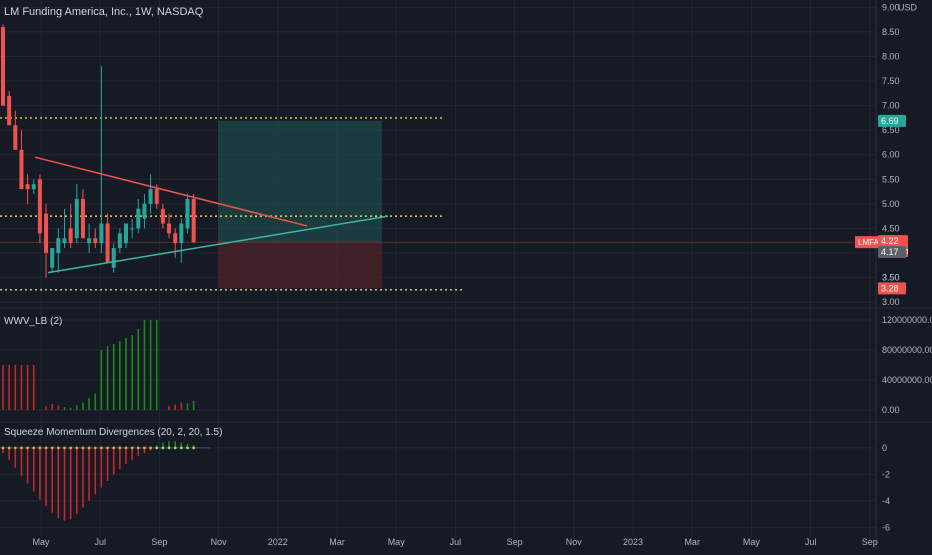  I want to click on support-trendline, so click(218, 244).